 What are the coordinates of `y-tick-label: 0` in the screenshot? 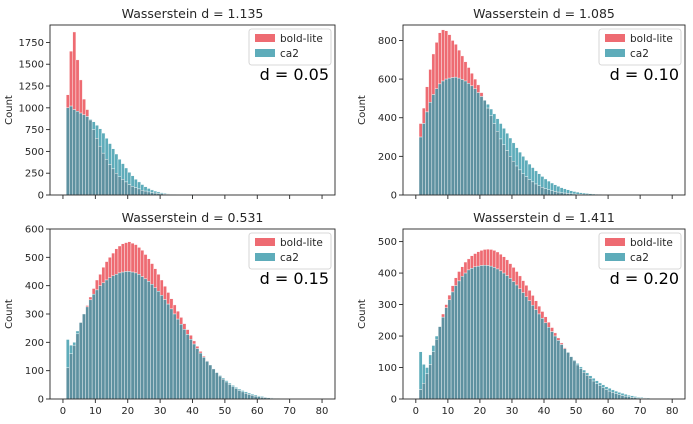 It's located at (394, 400).